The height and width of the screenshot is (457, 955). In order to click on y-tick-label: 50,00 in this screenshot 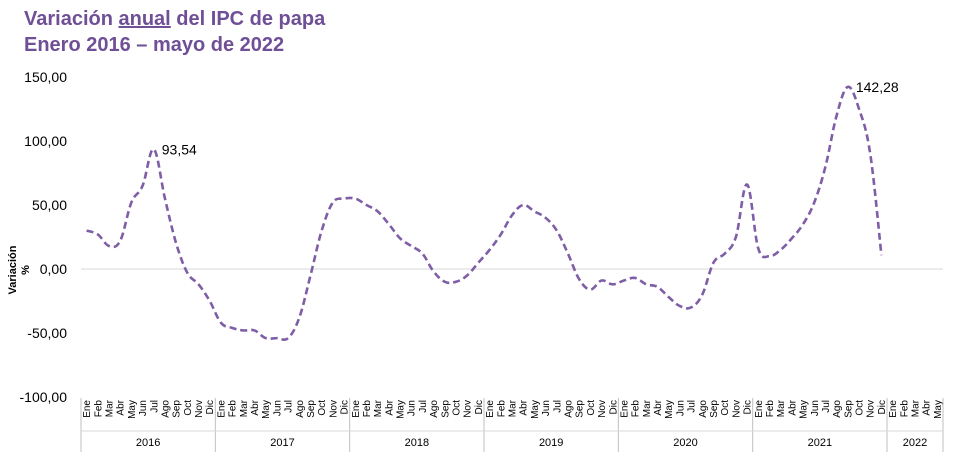, I will do `click(49, 205)`.